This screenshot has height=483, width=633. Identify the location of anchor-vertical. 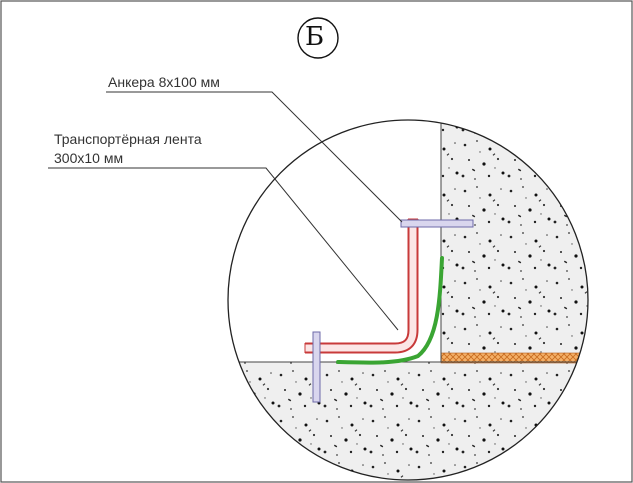
(316, 367).